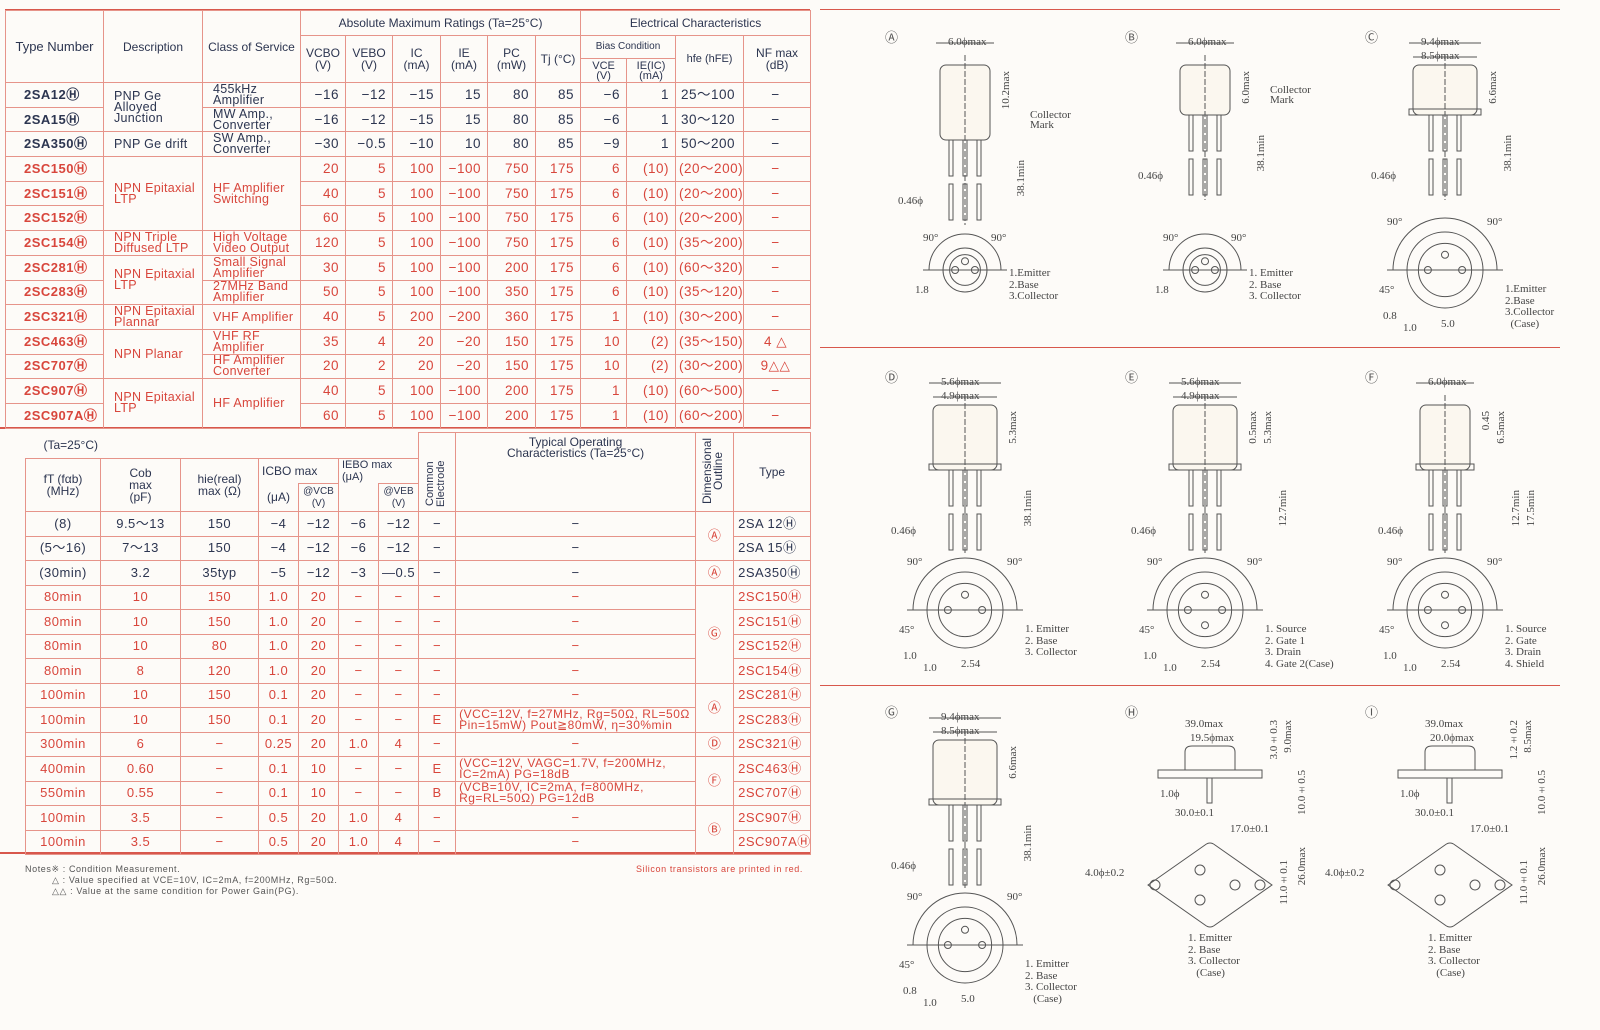 Image resolution: width=1600 pixels, height=1030 pixels. Describe the element at coordinates (222, 445) in the screenshot. I see `header-ta: (Ta=25°C)` at that location.